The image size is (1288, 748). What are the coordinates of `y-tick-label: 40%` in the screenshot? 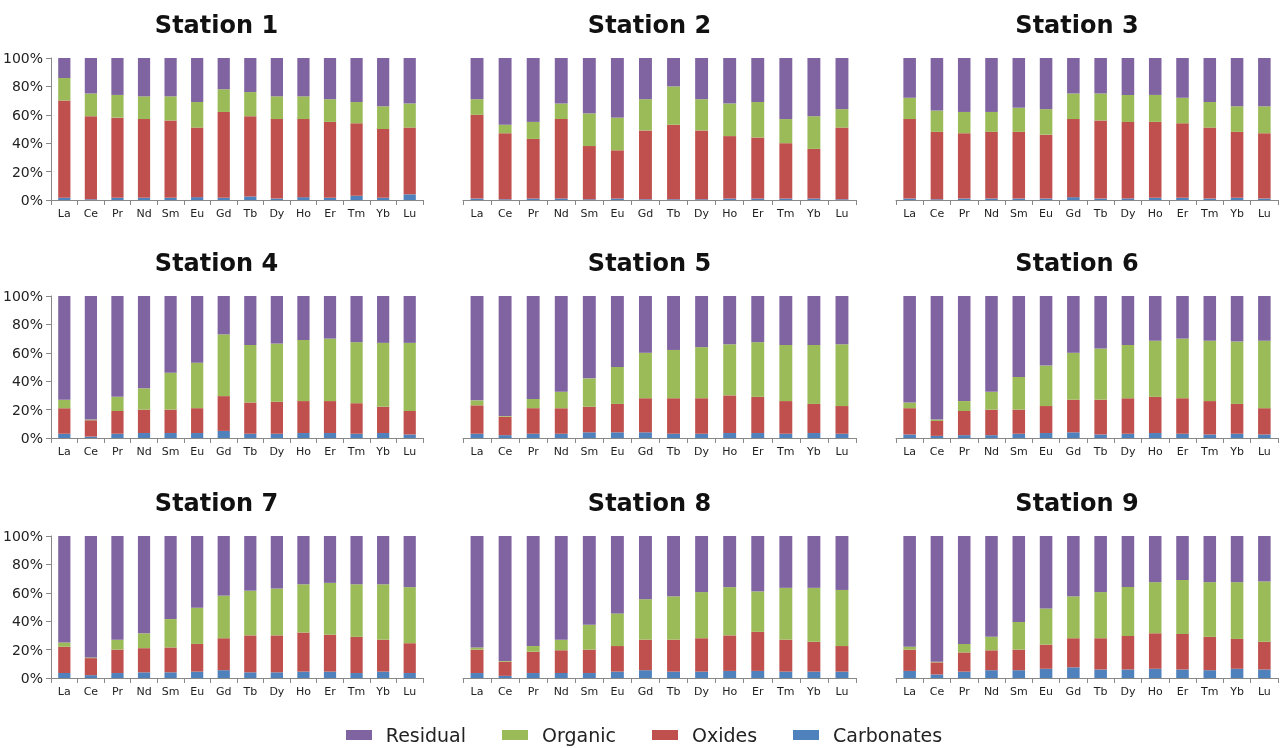 It's located at (27, 143).